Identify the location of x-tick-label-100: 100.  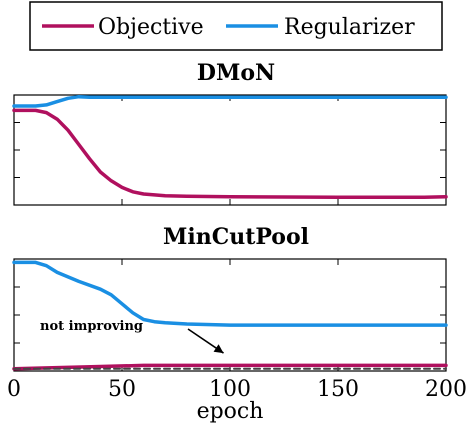
(230, 389).